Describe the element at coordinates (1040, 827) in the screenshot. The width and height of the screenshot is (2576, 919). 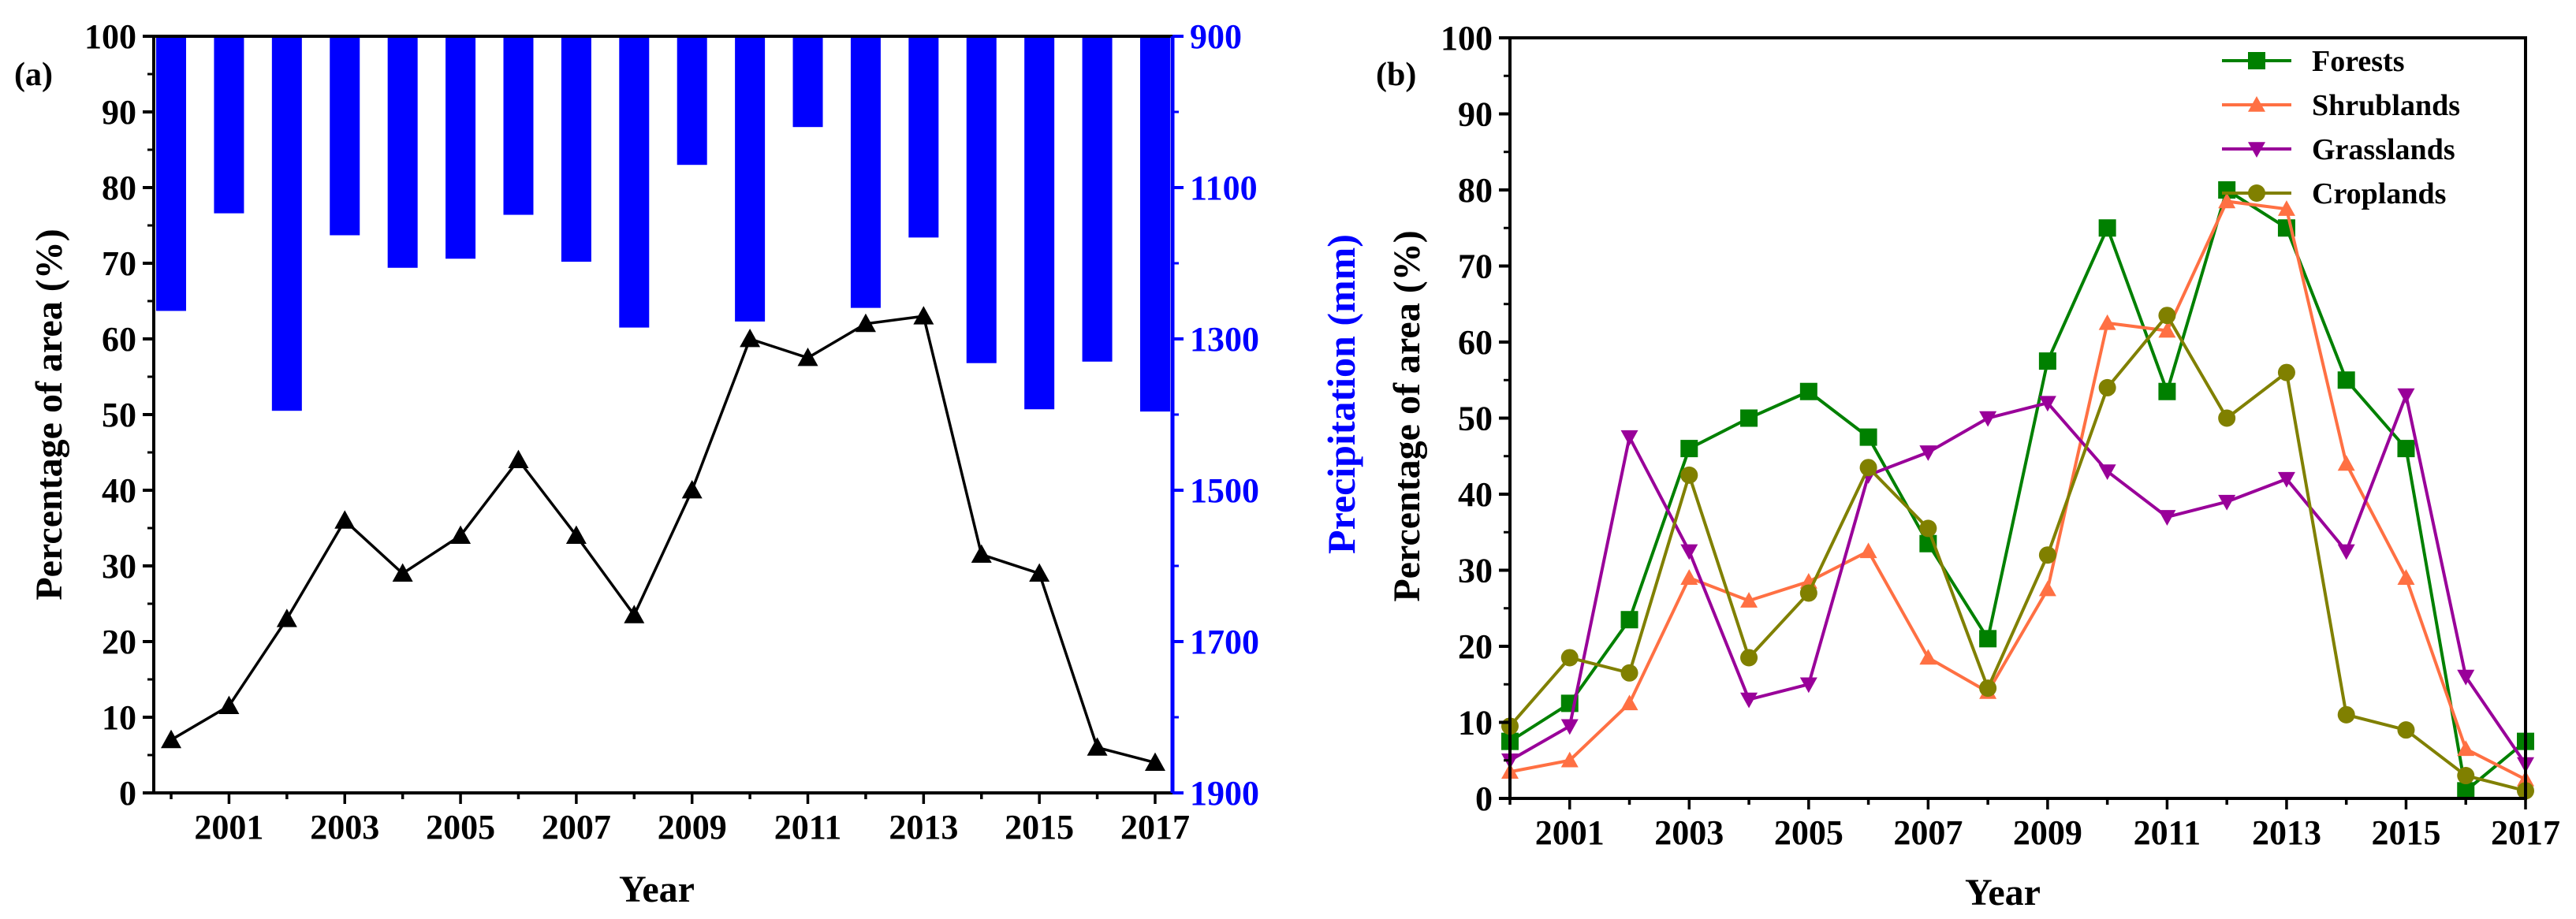
I see `panel-a-x-tick-label: 2015` at that location.